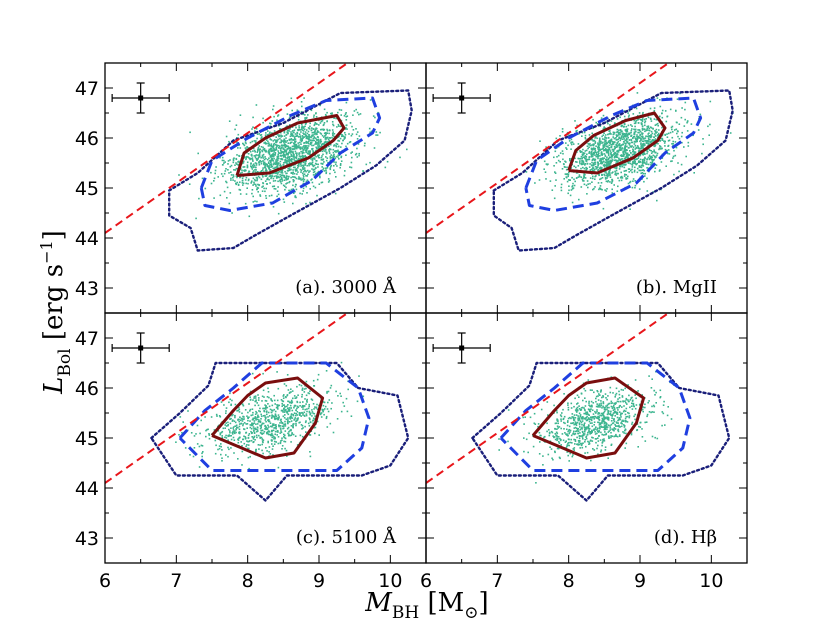 The image size is (830, 627). I want to click on contour-inner, so click(290, 145).